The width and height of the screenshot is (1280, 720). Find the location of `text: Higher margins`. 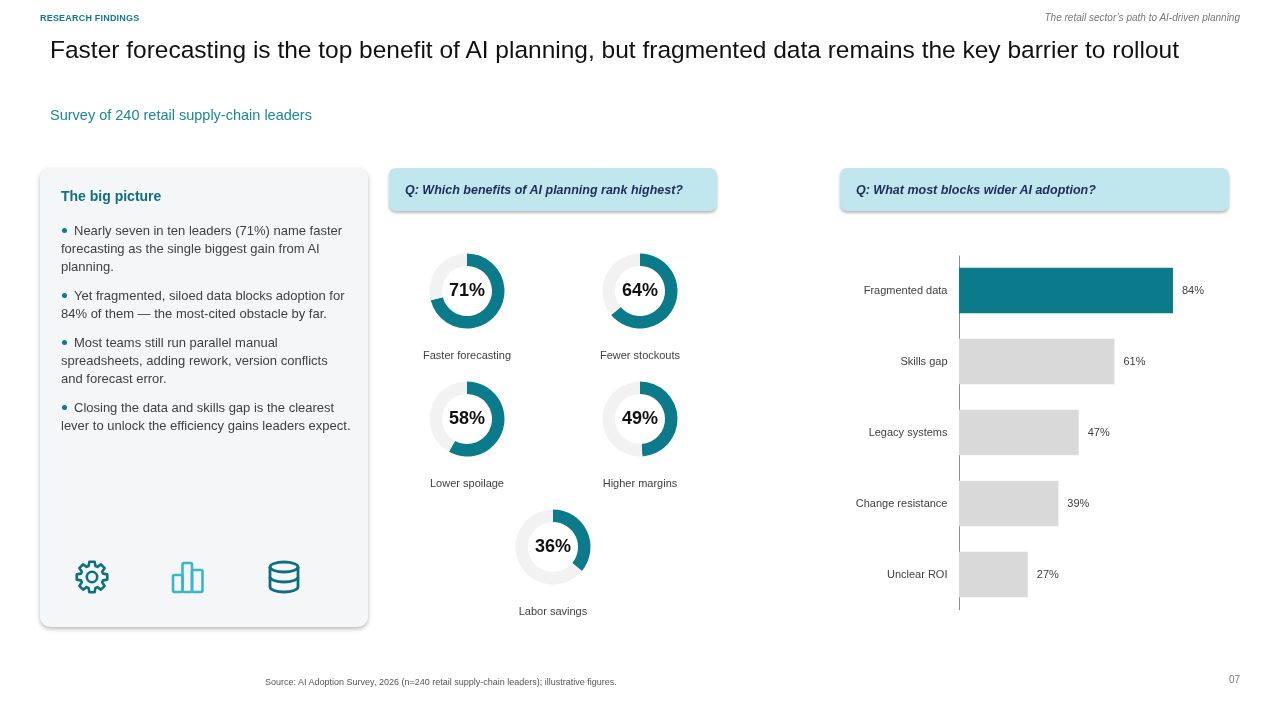

text: Higher margins is located at coordinates (640, 482).